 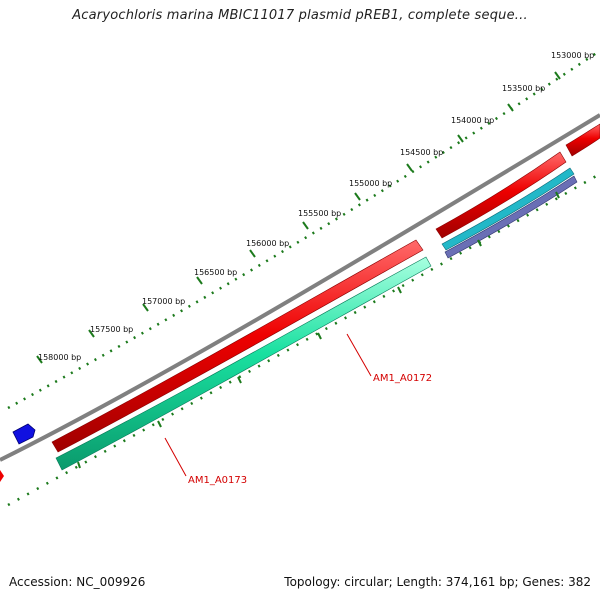 What do you see at coordinates (2, 476) in the screenshot?
I see `gene-forward-left-edge` at bounding box center [2, 476].